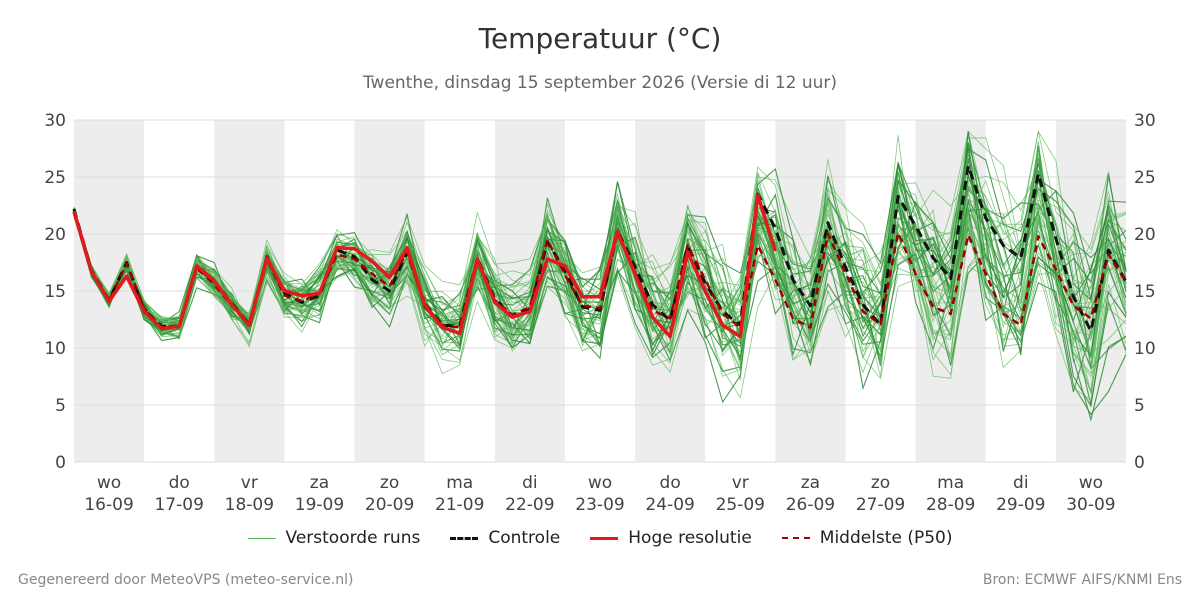 This screenshot has width=1200, height=600. I want to click on legend-swatch-hres, so click(604, 538).